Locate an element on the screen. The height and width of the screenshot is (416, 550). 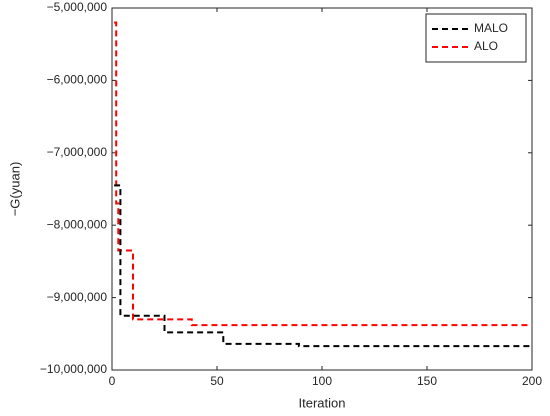
legend-label: MALO is located at coordinates (491, 28).